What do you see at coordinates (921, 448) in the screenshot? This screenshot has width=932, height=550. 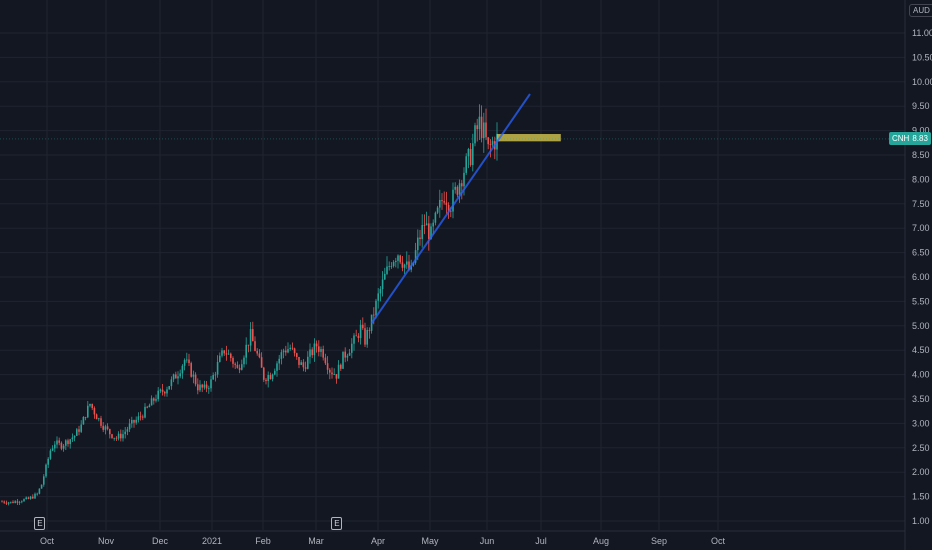 I see `y-tick-label: 2.50` at bounding box center [921, 448].